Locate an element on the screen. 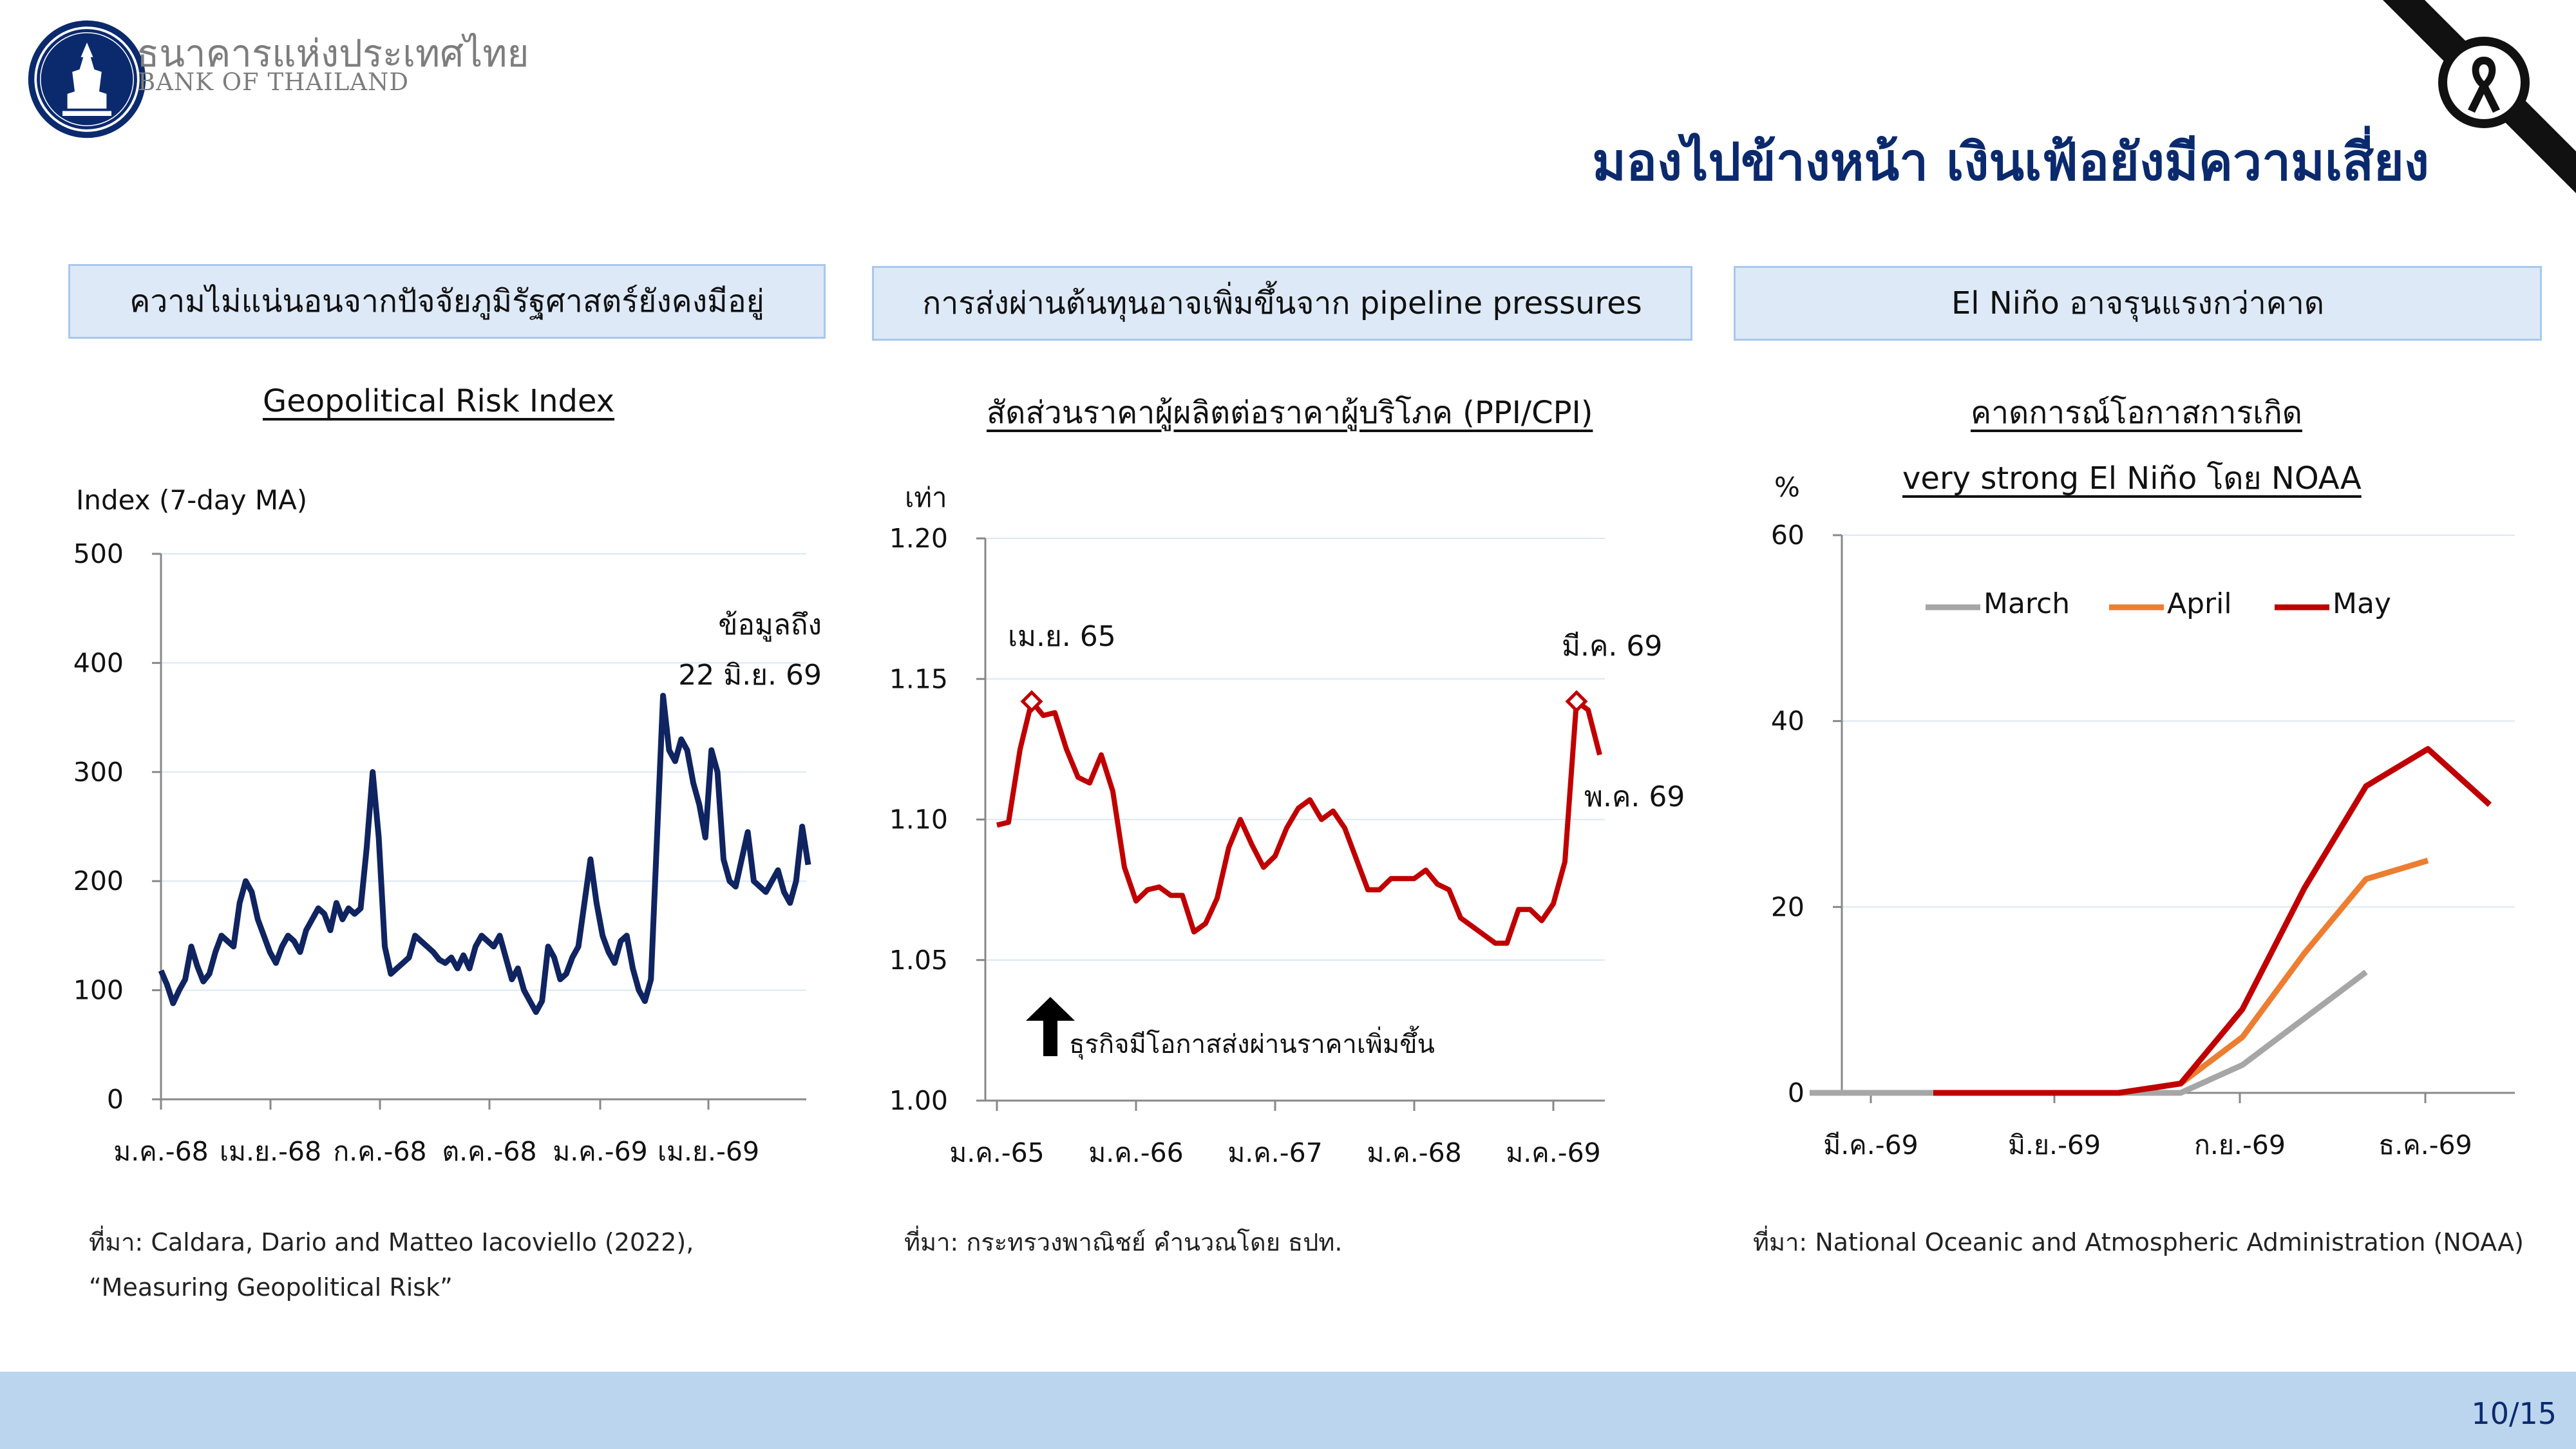 The image size is (2576, 1449). ppi-annotation-mar69: มี.ค. 69 is located at coordinates (1612, 646).